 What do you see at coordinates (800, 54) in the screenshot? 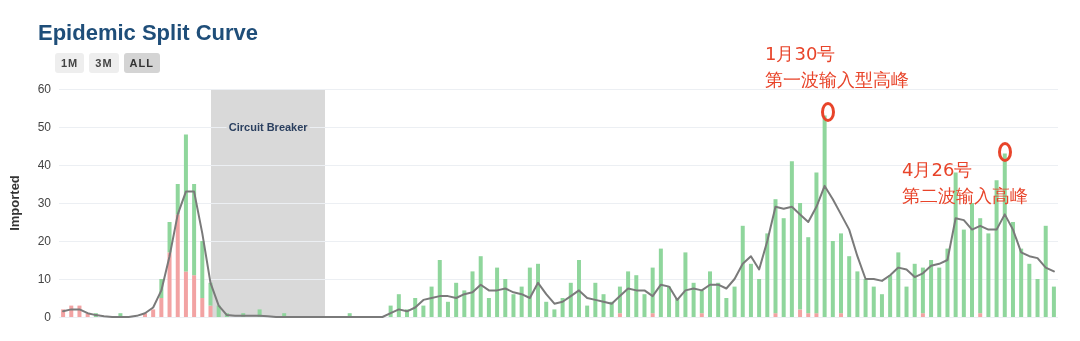
I see `text: 1月30号` at bounding box center [800, 54].